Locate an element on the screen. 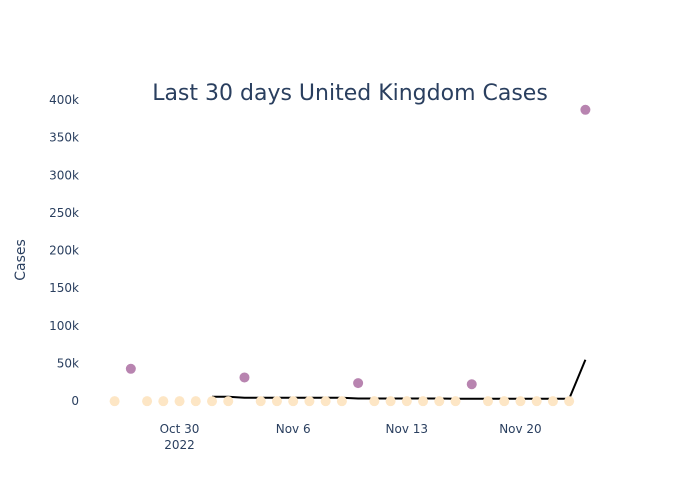 The width and height of the screenshot is (700, 500). y-tick-label: 100k is located at coordinates (64, 326).